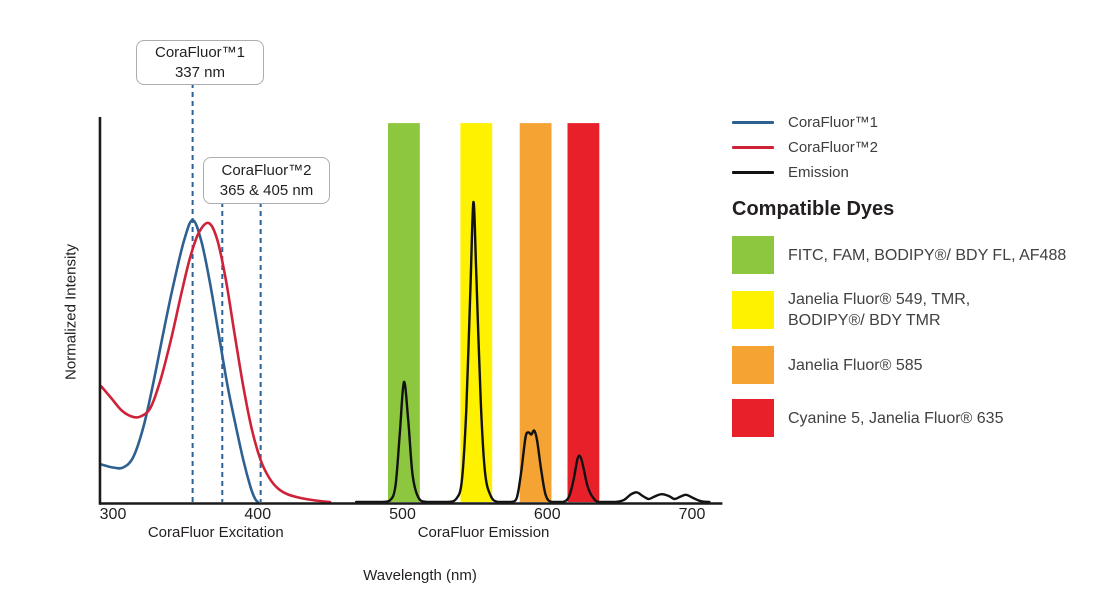 This screenshot has width=1110, height=612. I want to click on legend-item: CoraFluor™1, so click(918, 122).